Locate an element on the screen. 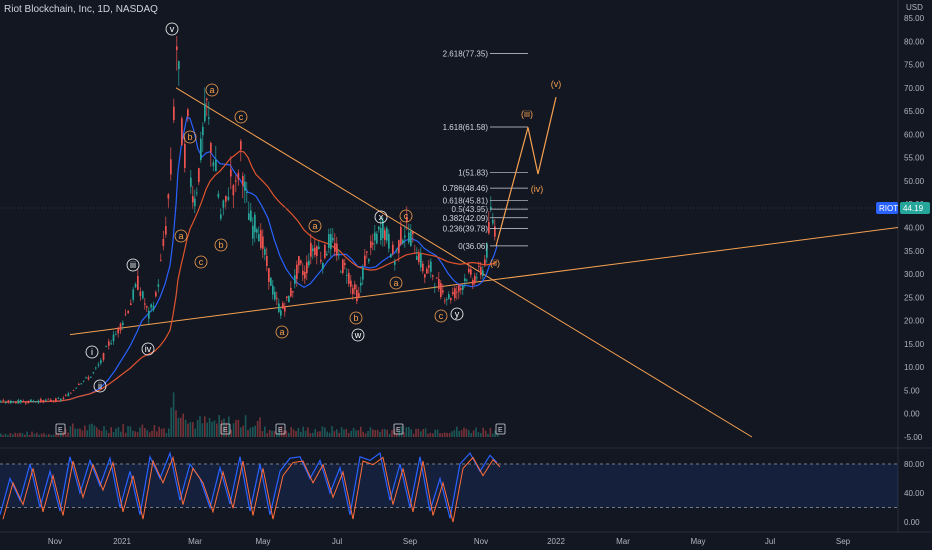 This screenshot has width=932, height=550. price-tick-label: 10.00 is located at coordinates (914, 367).